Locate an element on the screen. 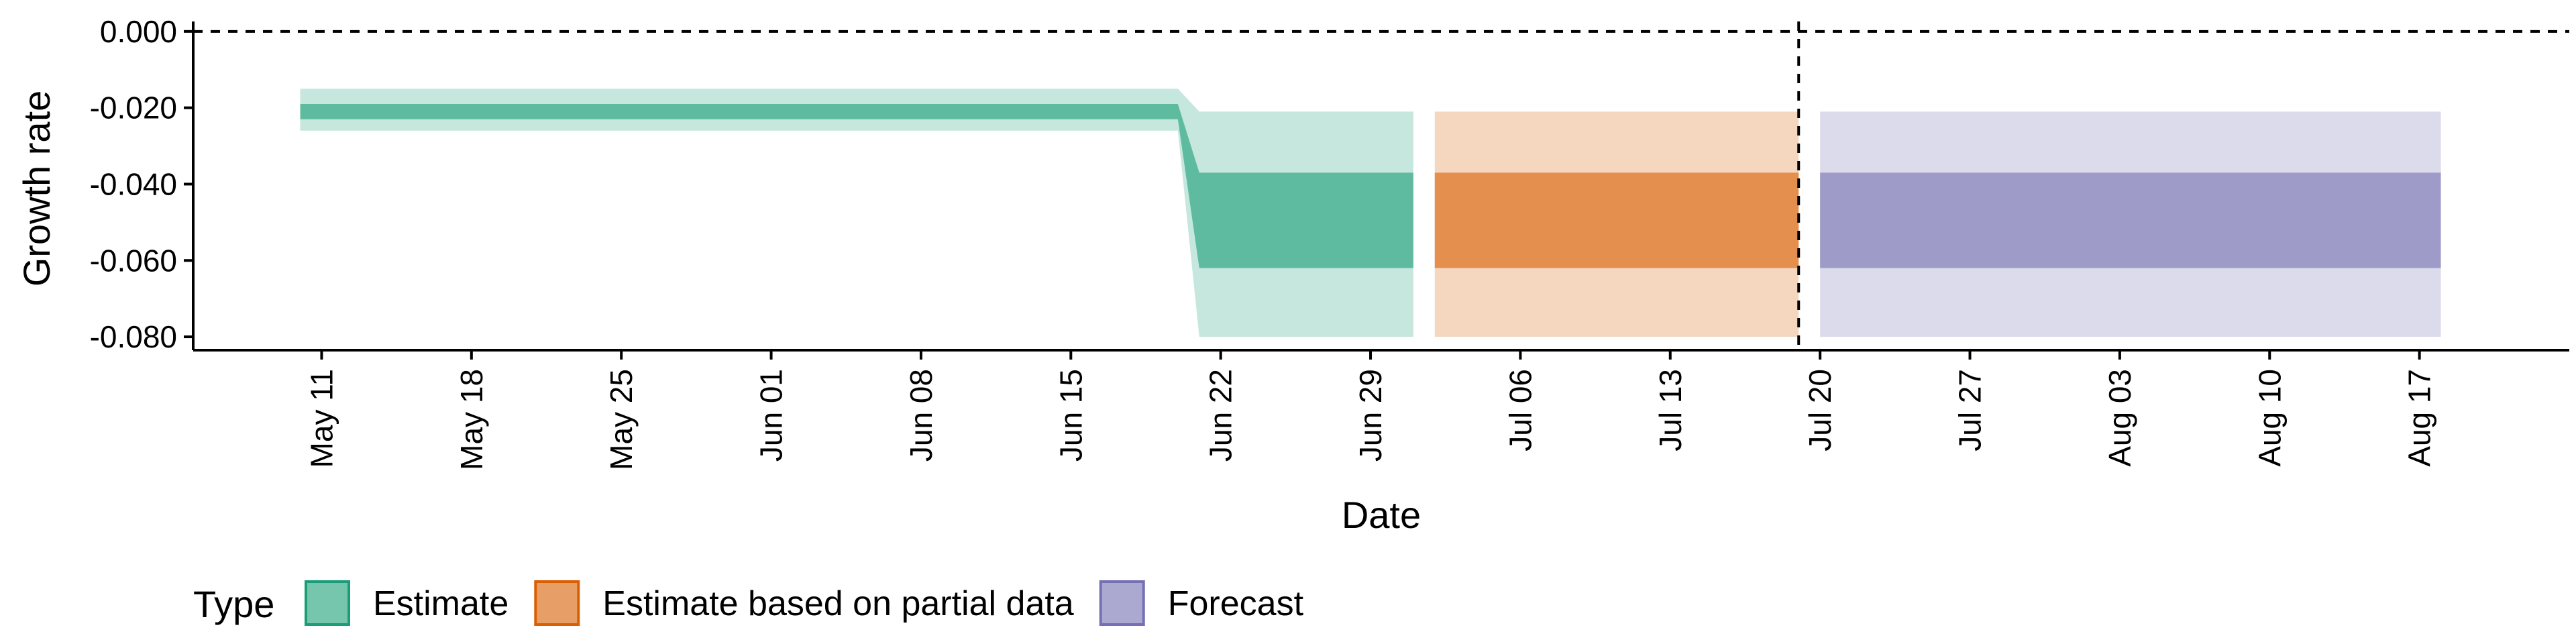  x-tick-label: Jun 08 is located at coordinates (921, 415).